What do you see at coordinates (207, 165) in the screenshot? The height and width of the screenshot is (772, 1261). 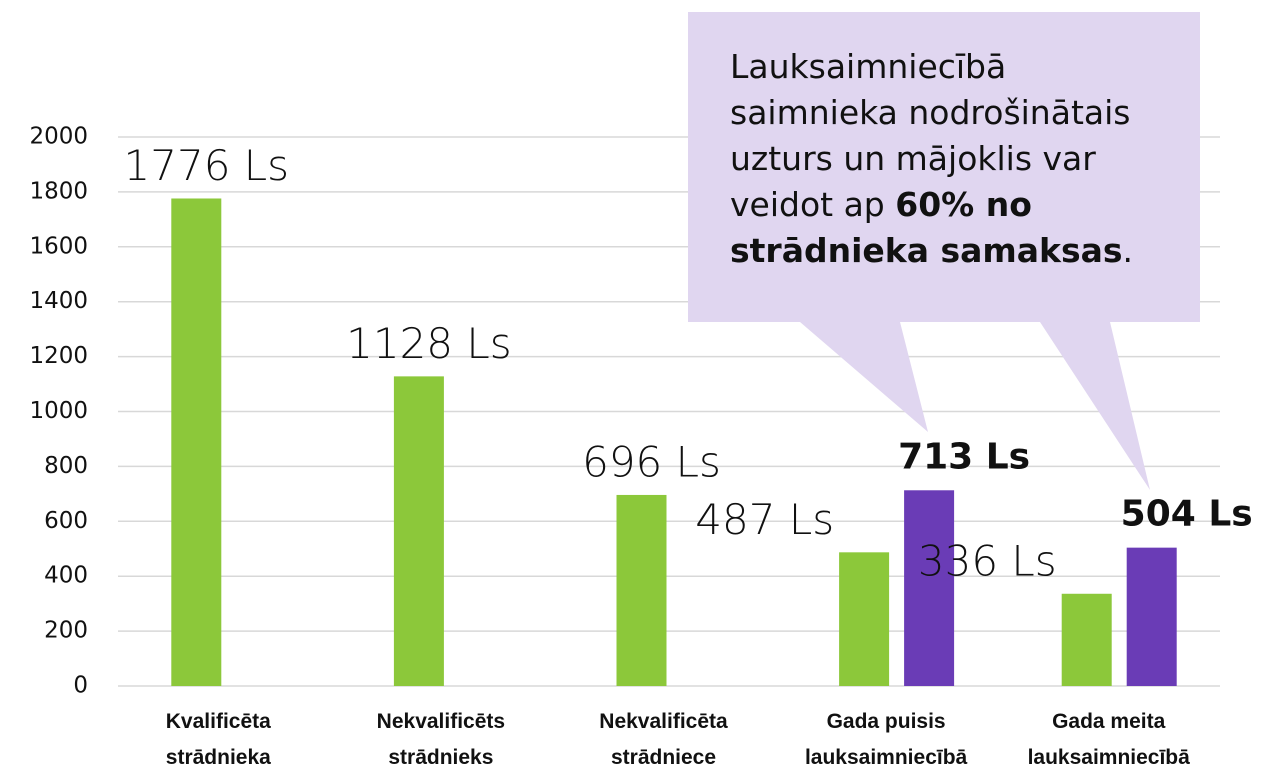 I see `data-label: 1776 Ls` at bounding box center [207, 165].